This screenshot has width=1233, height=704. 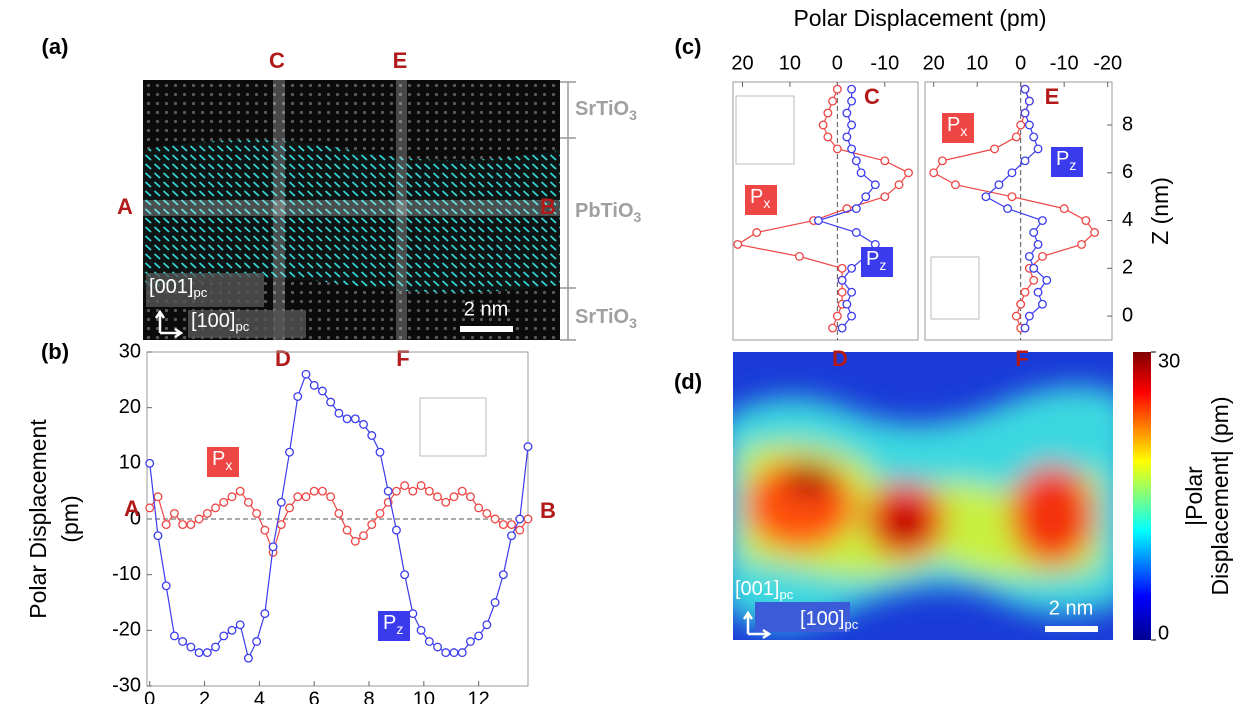 What do you see at coordinates (1220, 496) in the screenshot?
I see `colorbar-label: Displacement| (pm)` at bounding box center [1220, 496].